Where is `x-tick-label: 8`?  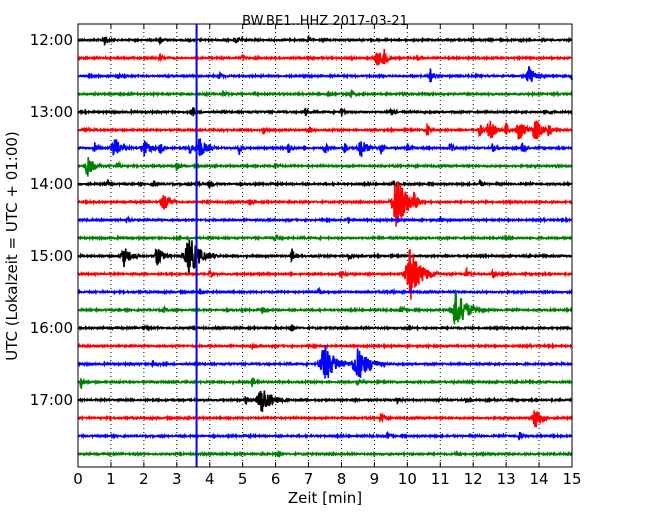
x-tick-label: 8 is located at coordinates (342, 479).